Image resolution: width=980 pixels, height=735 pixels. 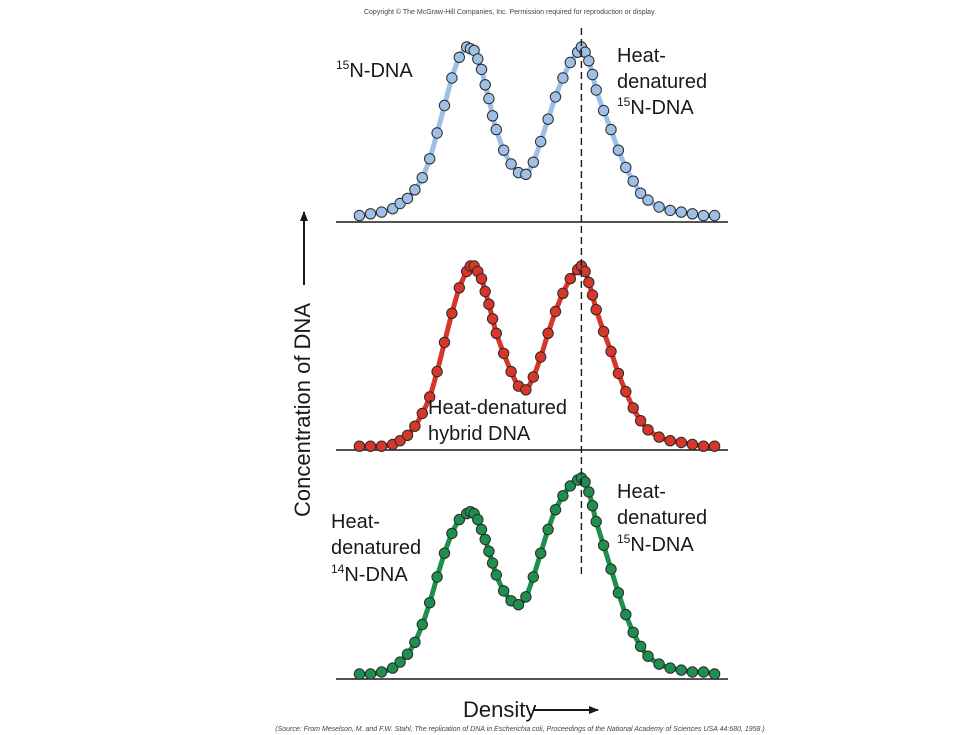 What do you see at coordinates (369, 574) in the screenshot?
I see `label-bottom-left-isotope: 14N-DNA` at bounding box center [369, 574].